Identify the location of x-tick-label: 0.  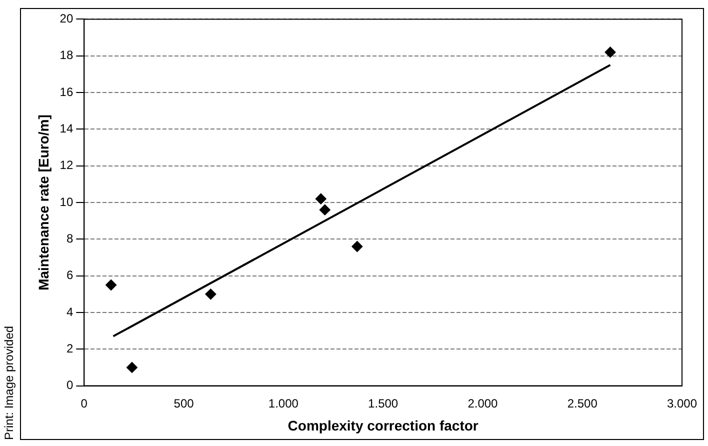
(84, 403).